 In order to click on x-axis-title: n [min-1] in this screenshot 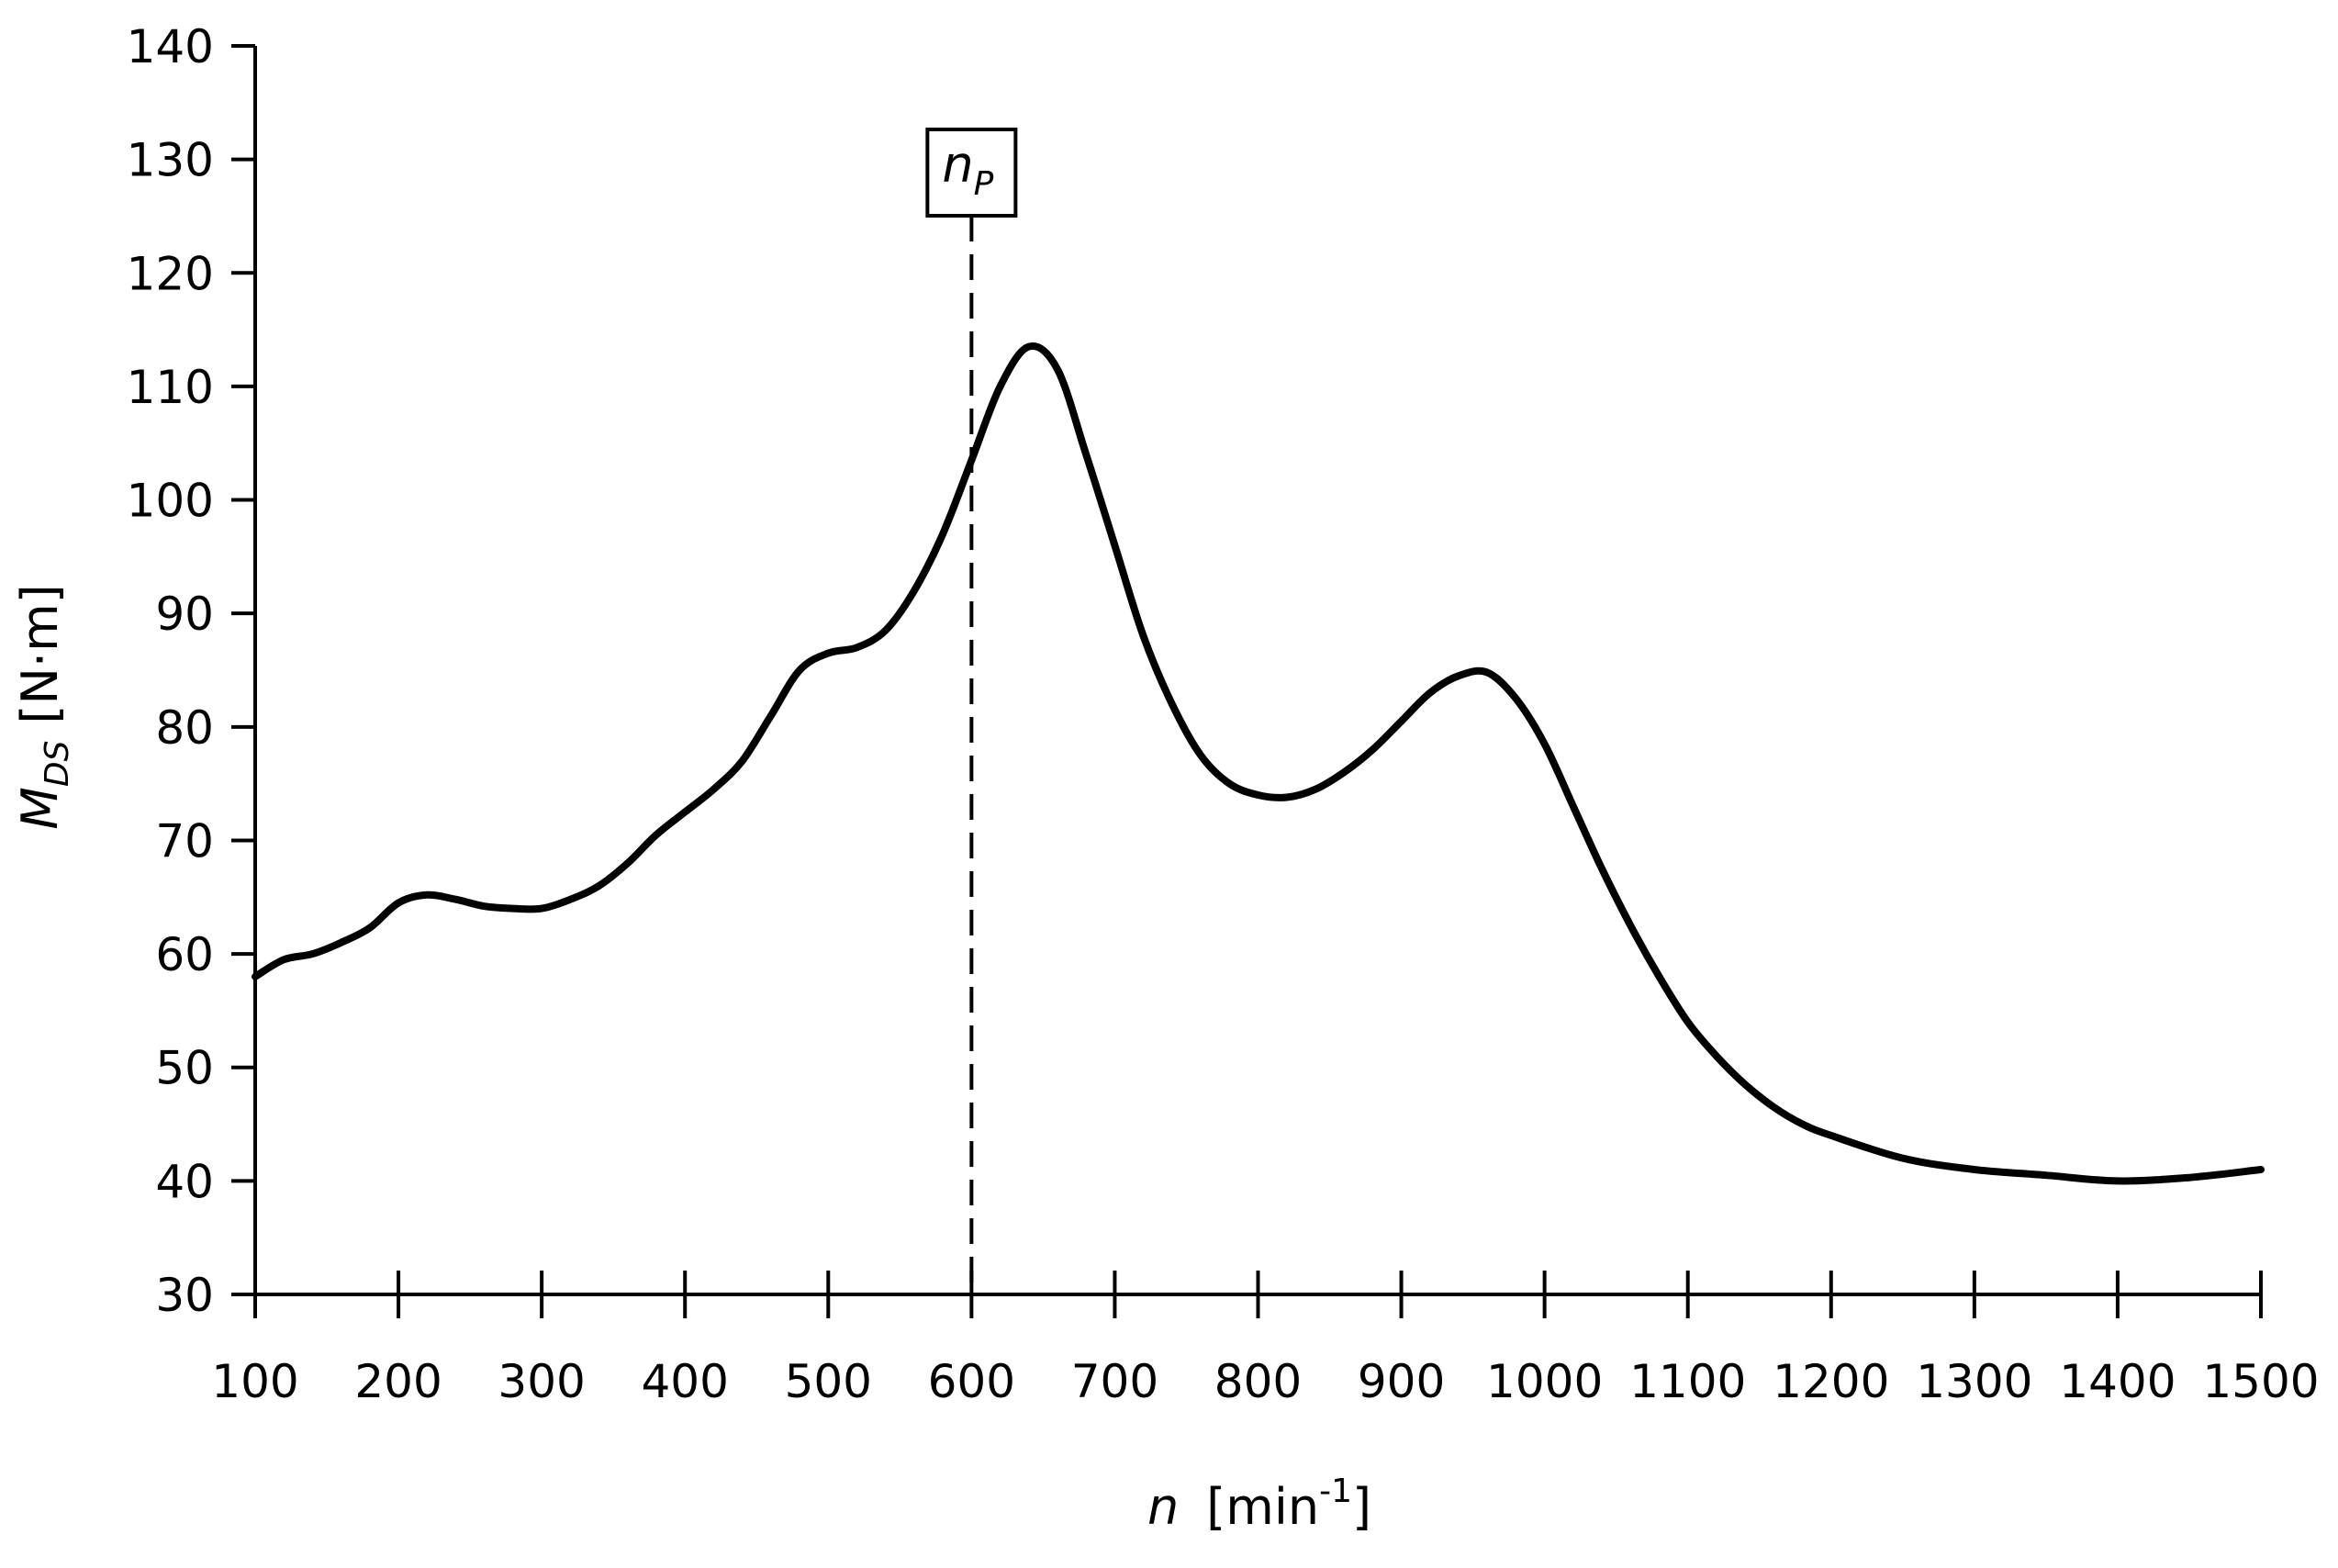, I will do `click(1259, 1504)`.